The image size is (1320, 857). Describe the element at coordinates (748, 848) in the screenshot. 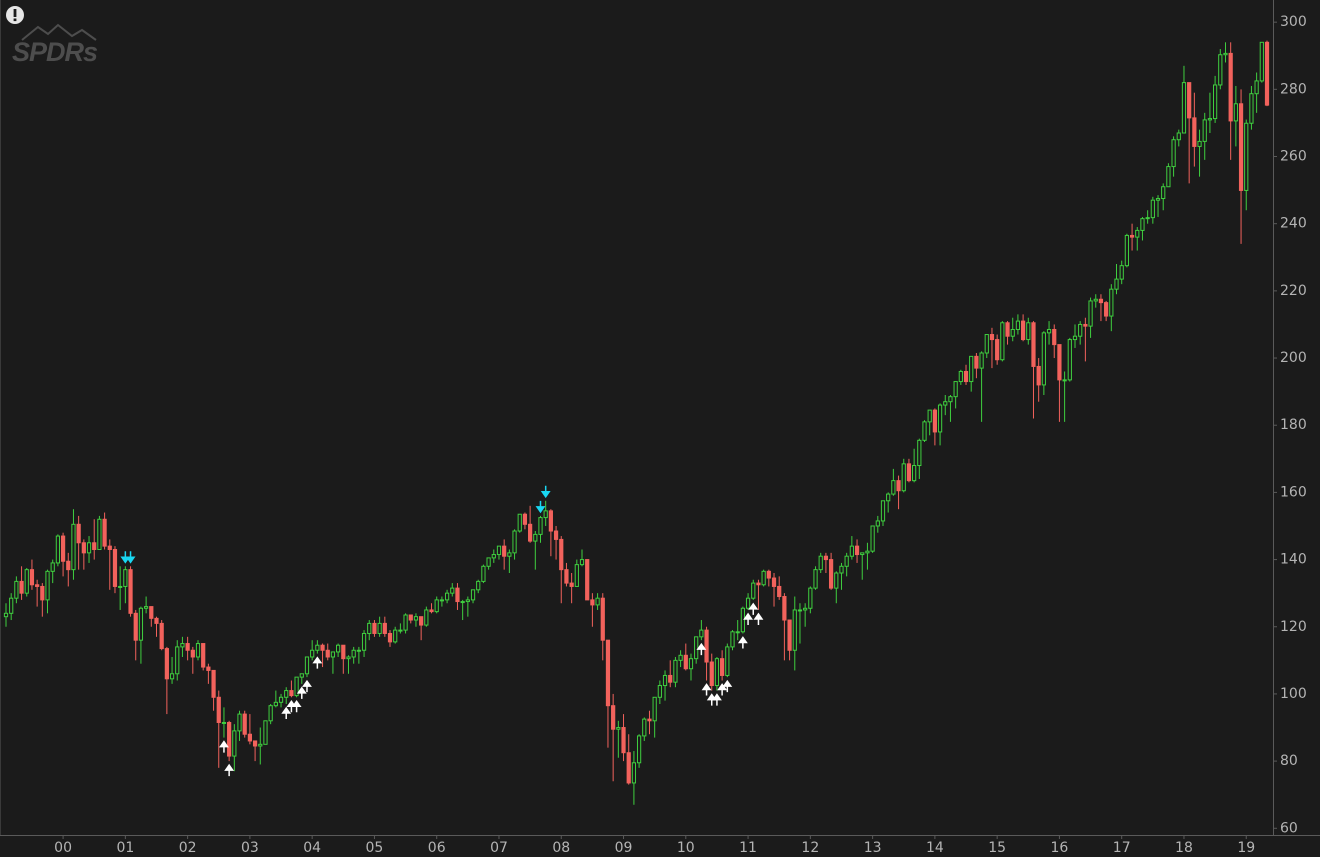

I see `x-tick-label: 11` at that location.